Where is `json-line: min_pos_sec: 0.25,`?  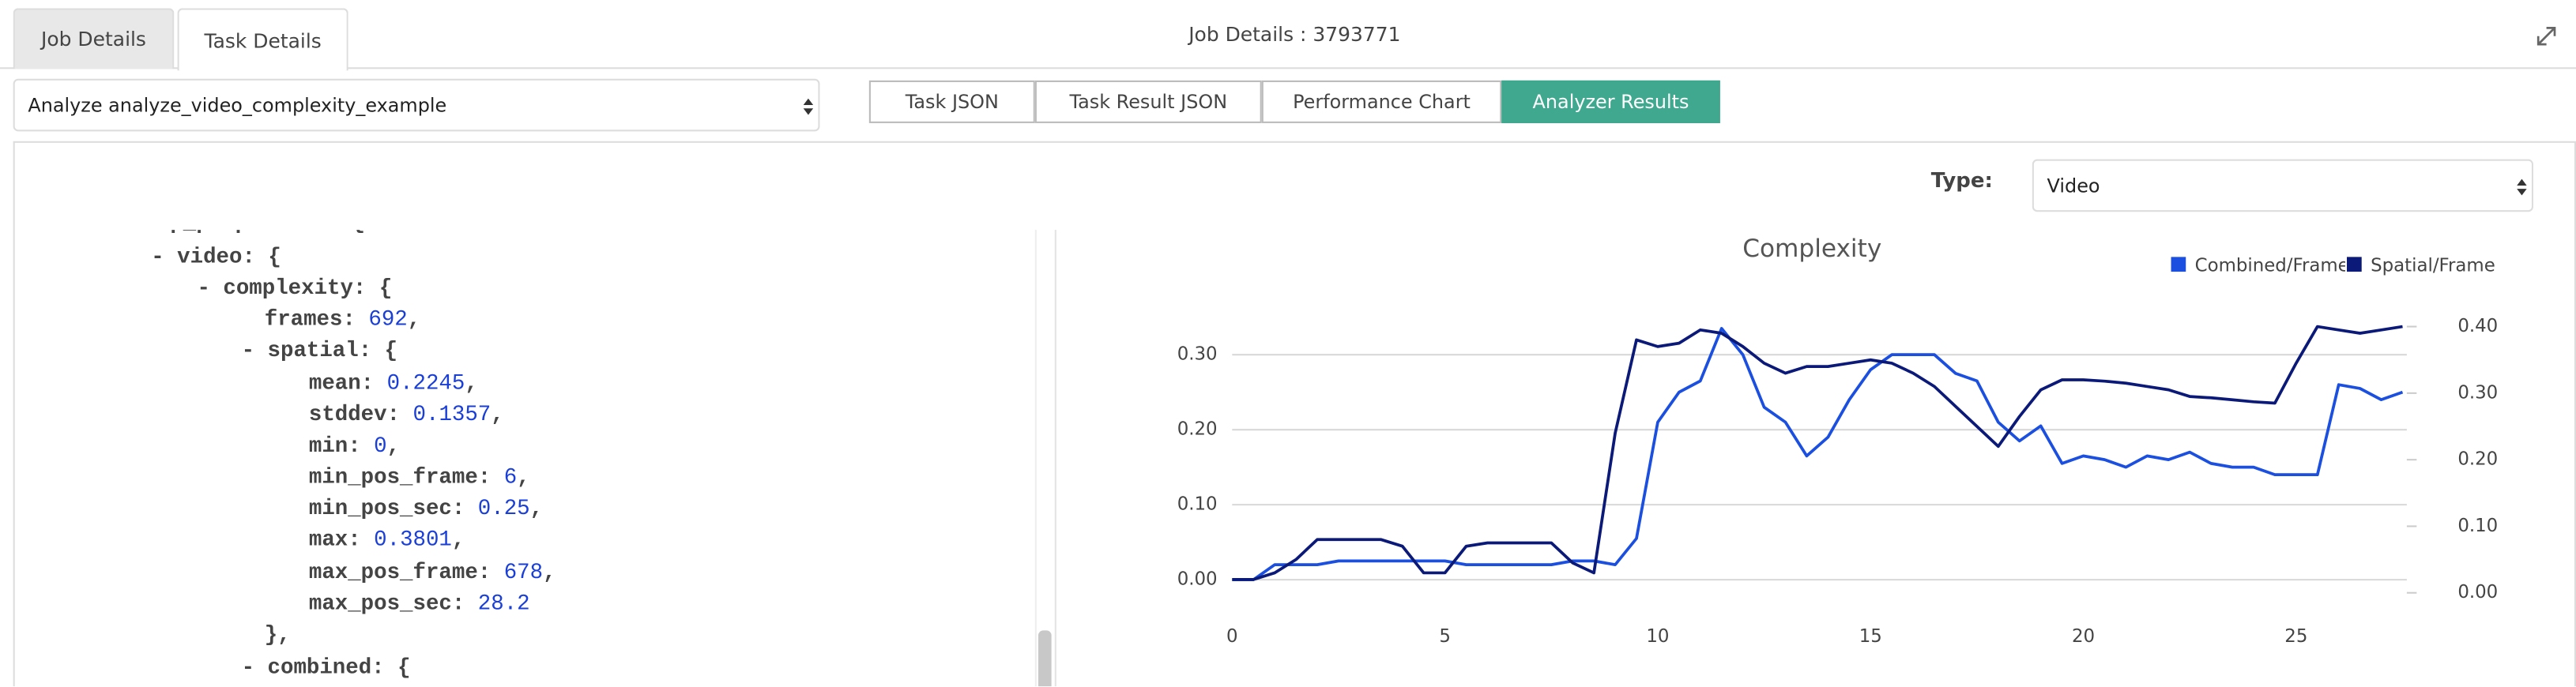 json-line: min_pos_sec: 0.25, is located at coordinates (426, 509).